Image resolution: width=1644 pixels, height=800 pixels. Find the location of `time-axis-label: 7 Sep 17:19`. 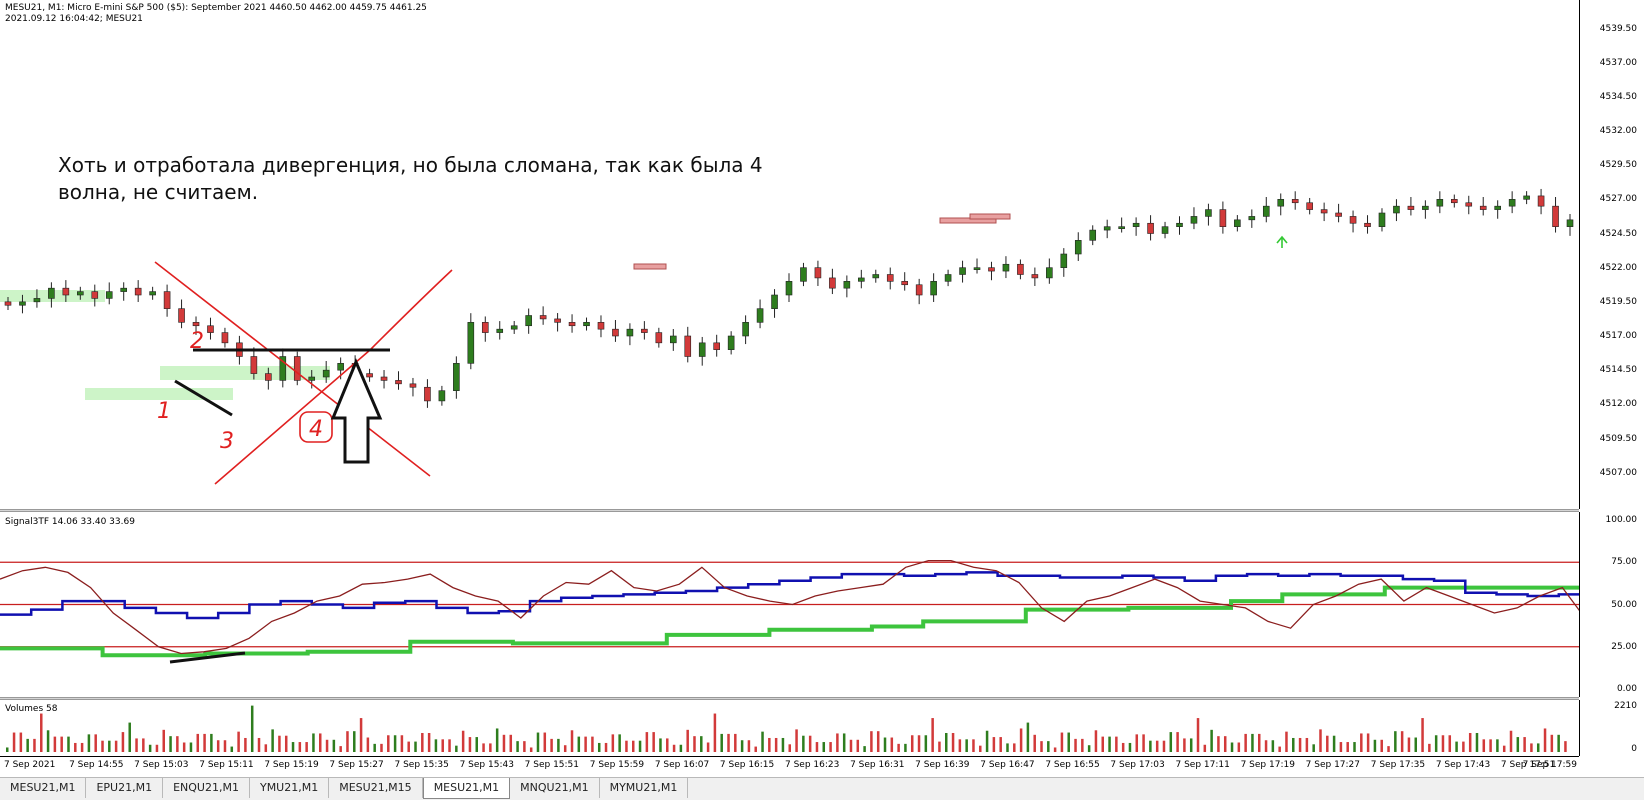

time-axis-label: 7 Sep 17:19 is located at coordinates (1267, 765).